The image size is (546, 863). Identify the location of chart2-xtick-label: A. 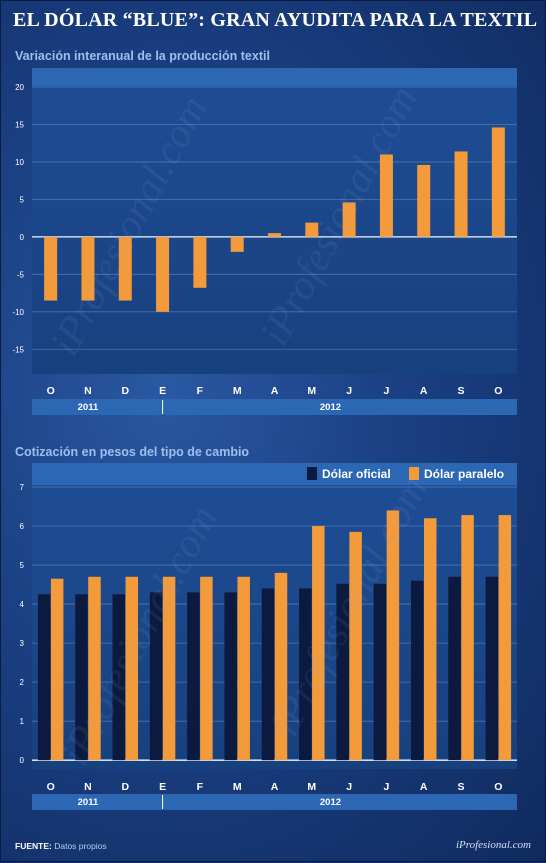
(275, 787).